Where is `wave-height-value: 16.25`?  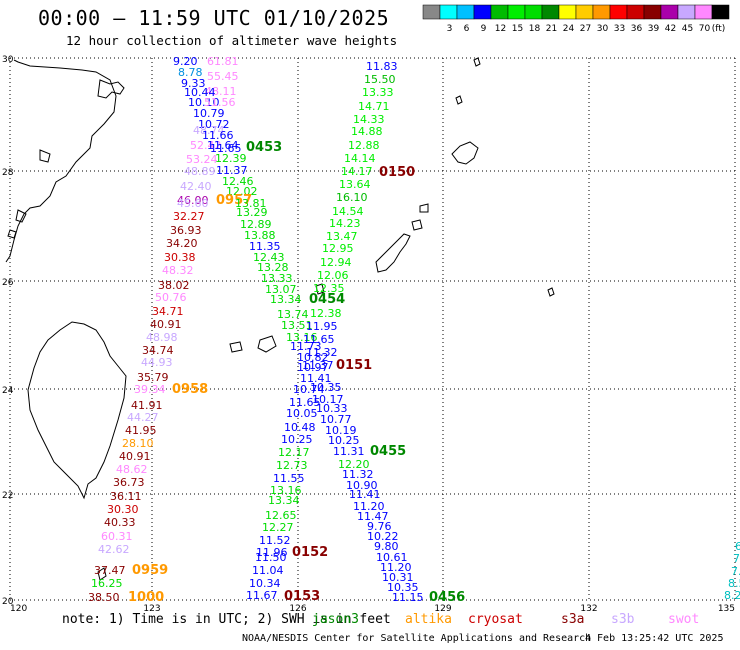 wave-height-value: 16.25 is located at coordinates (107, 583).